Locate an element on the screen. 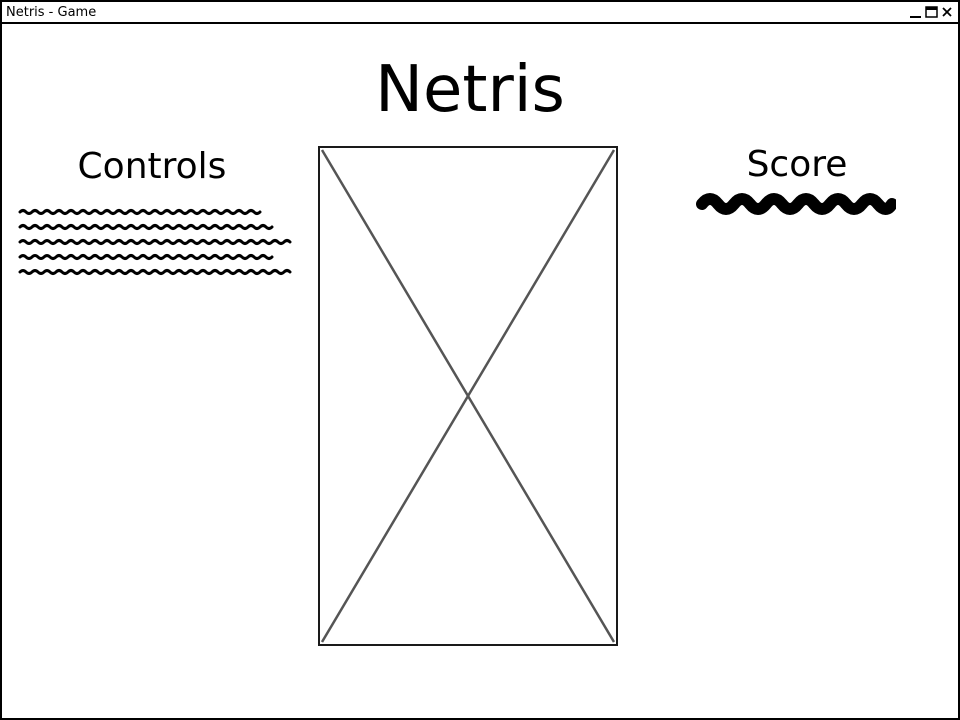  window-controls is located at coordinates (931, 12).